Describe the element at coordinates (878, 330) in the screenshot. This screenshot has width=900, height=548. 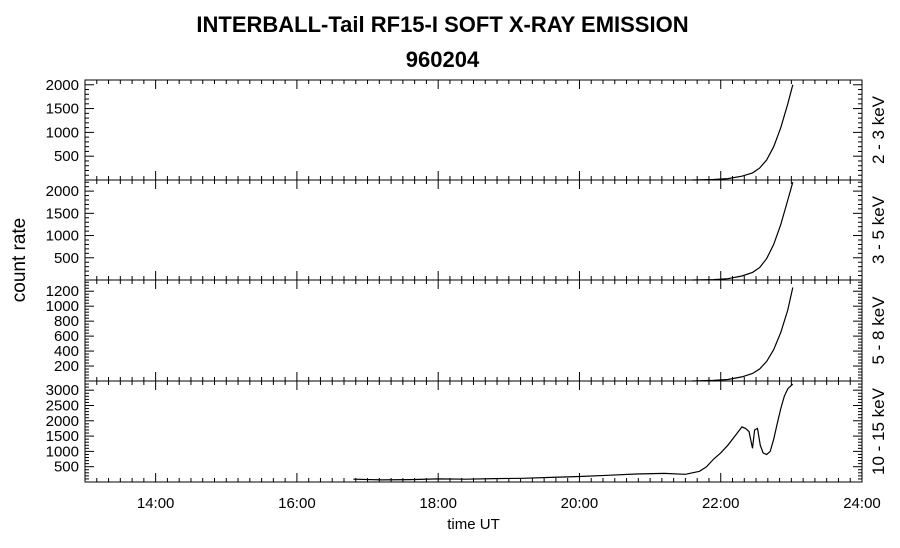
I see `panel-energy-label: 5 - 8 keV` at that location.